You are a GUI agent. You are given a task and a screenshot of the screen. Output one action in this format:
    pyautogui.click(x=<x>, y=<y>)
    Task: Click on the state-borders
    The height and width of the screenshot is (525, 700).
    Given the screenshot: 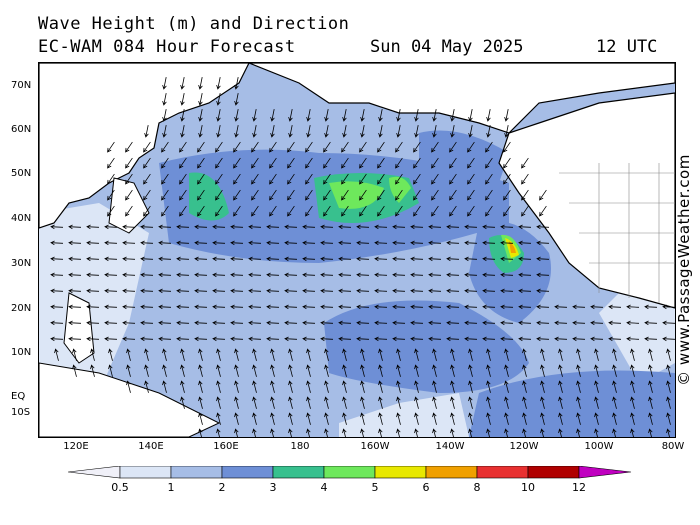 What is the action you would take?
    pyautogui.click(x=617, y=233)
    